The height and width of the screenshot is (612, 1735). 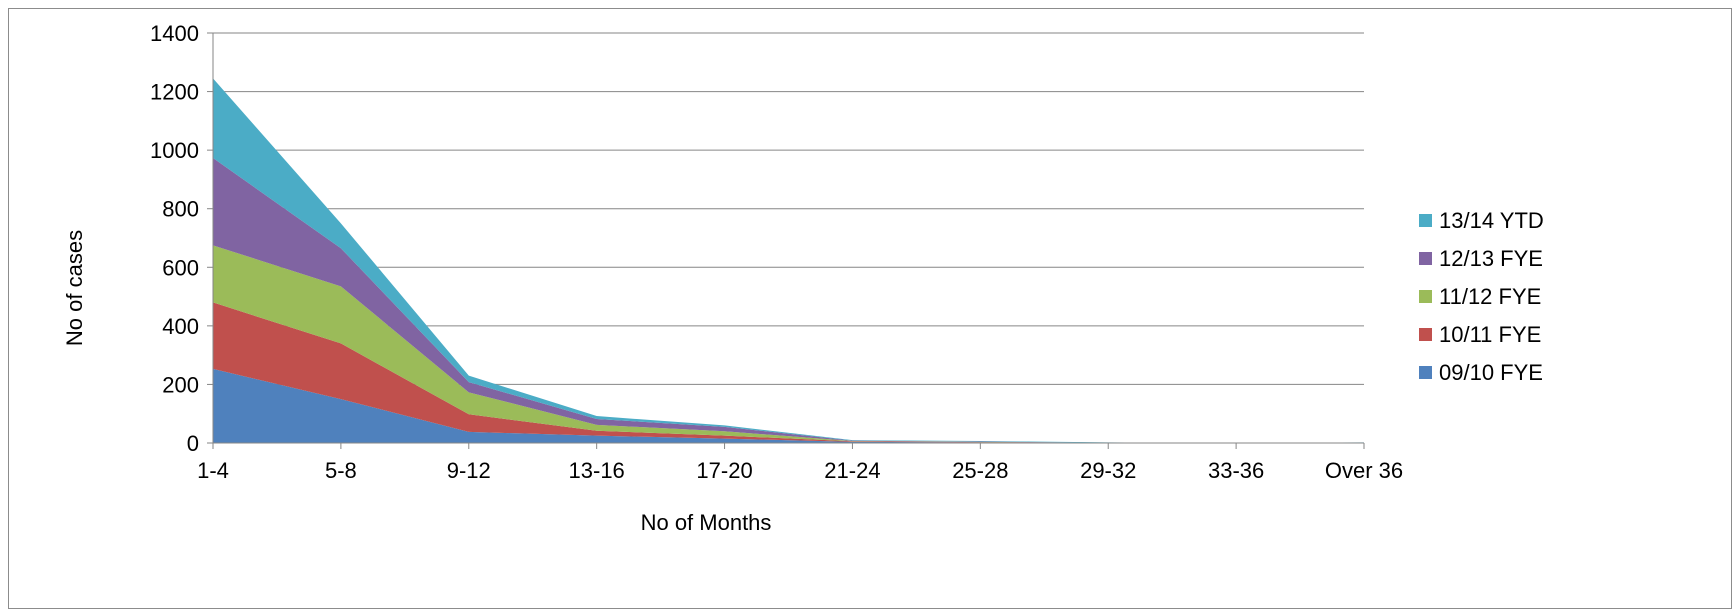 I want to click on y-tick-label: 1200, so click(x=174, y=92).